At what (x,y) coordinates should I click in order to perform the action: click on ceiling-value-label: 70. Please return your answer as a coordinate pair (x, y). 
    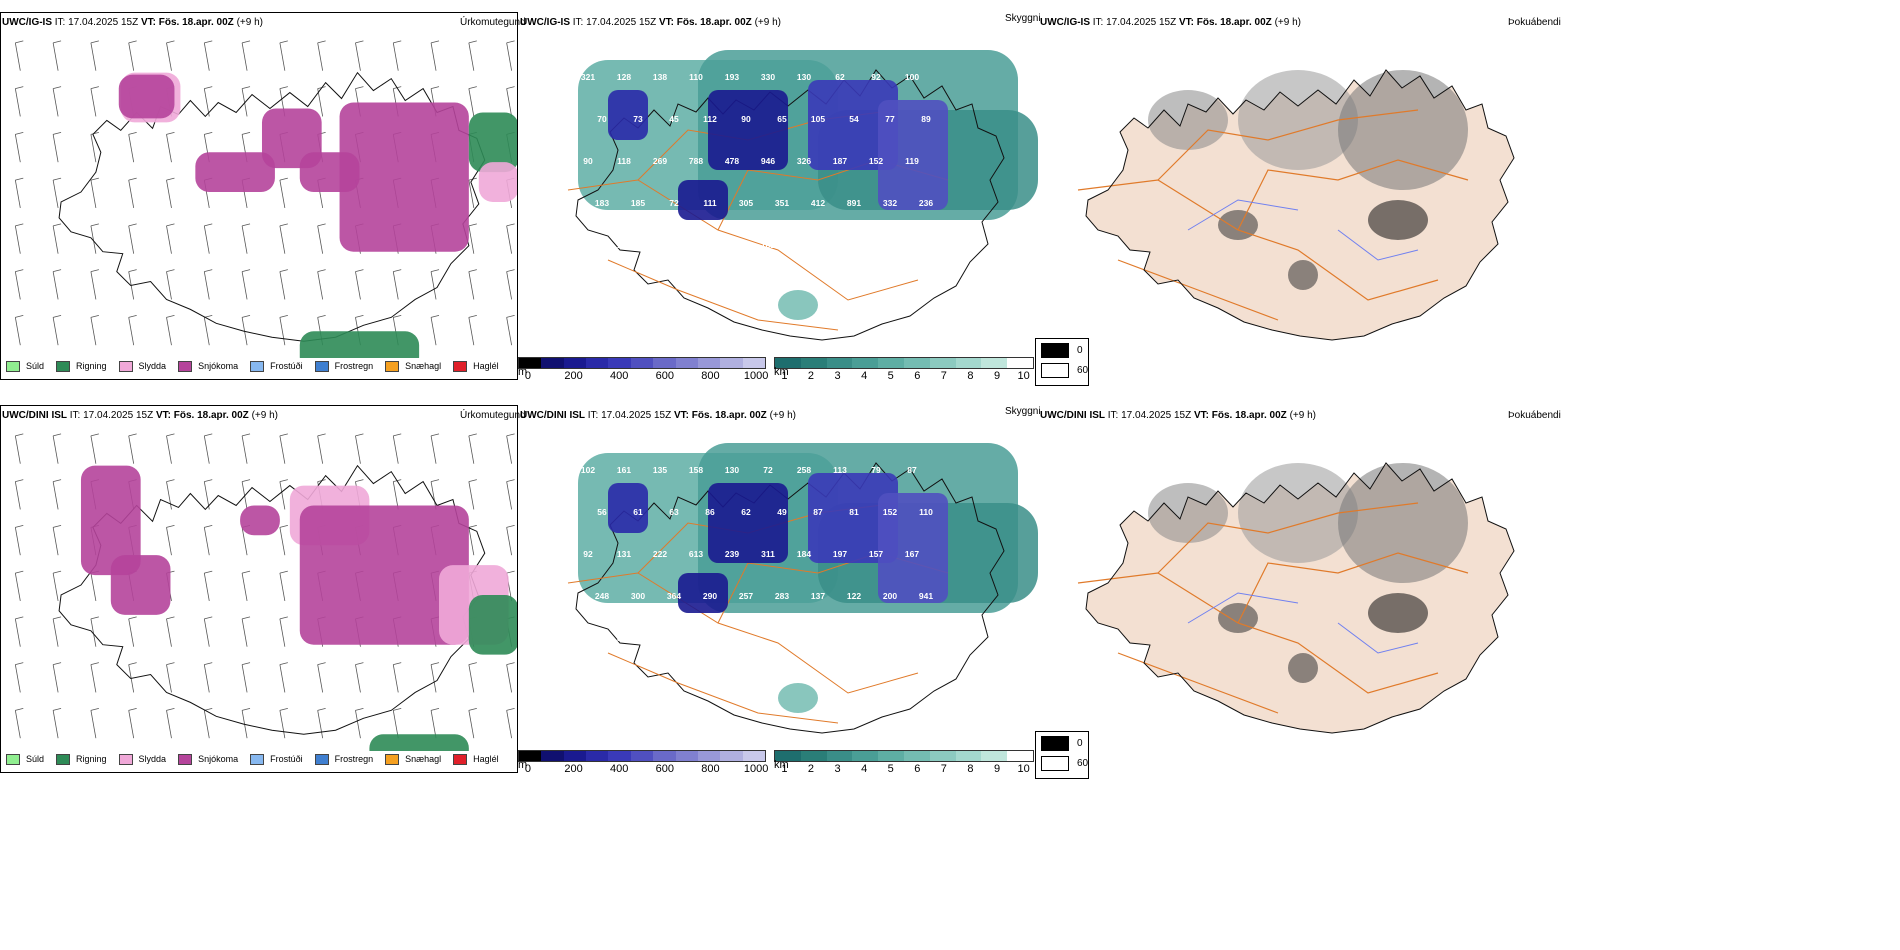
    Looking at the image, I should click on (602, 119).